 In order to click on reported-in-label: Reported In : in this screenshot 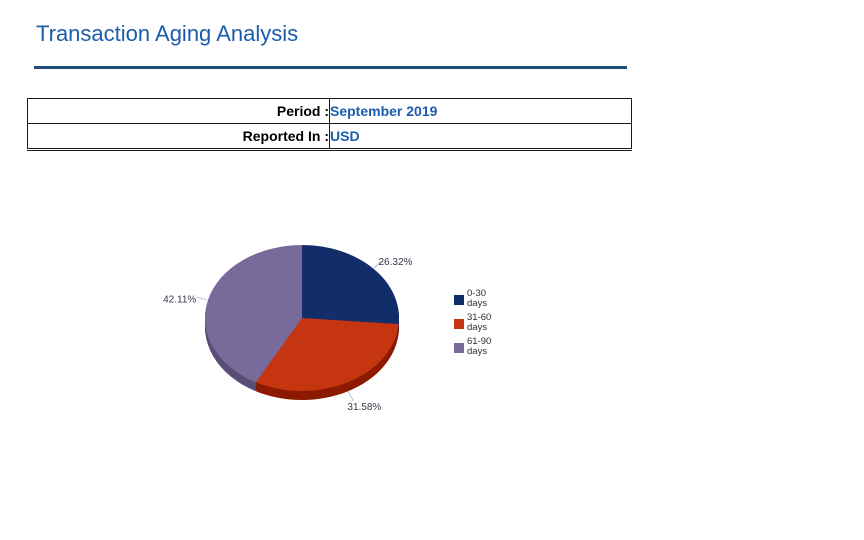, I will do `click(178, 136)`.